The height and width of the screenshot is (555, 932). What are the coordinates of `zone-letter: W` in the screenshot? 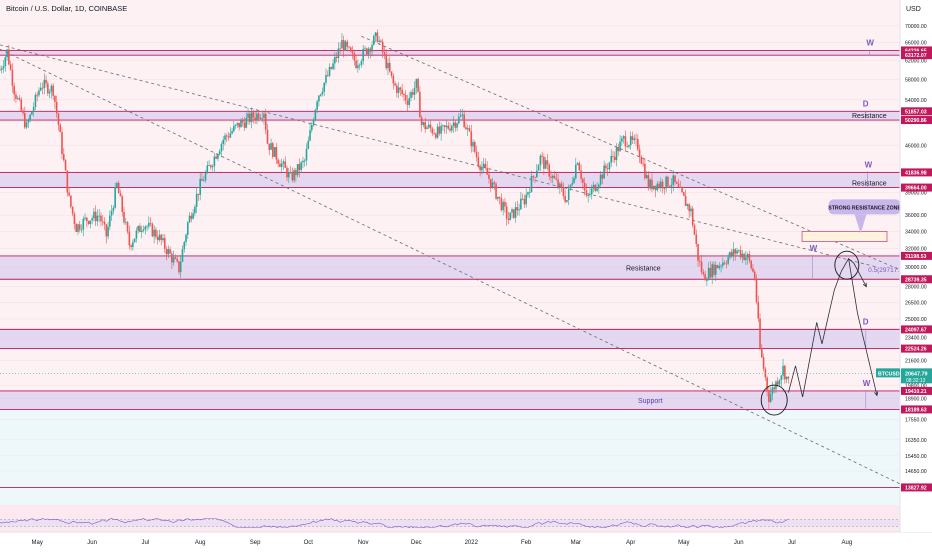 It's located at (869, 164).